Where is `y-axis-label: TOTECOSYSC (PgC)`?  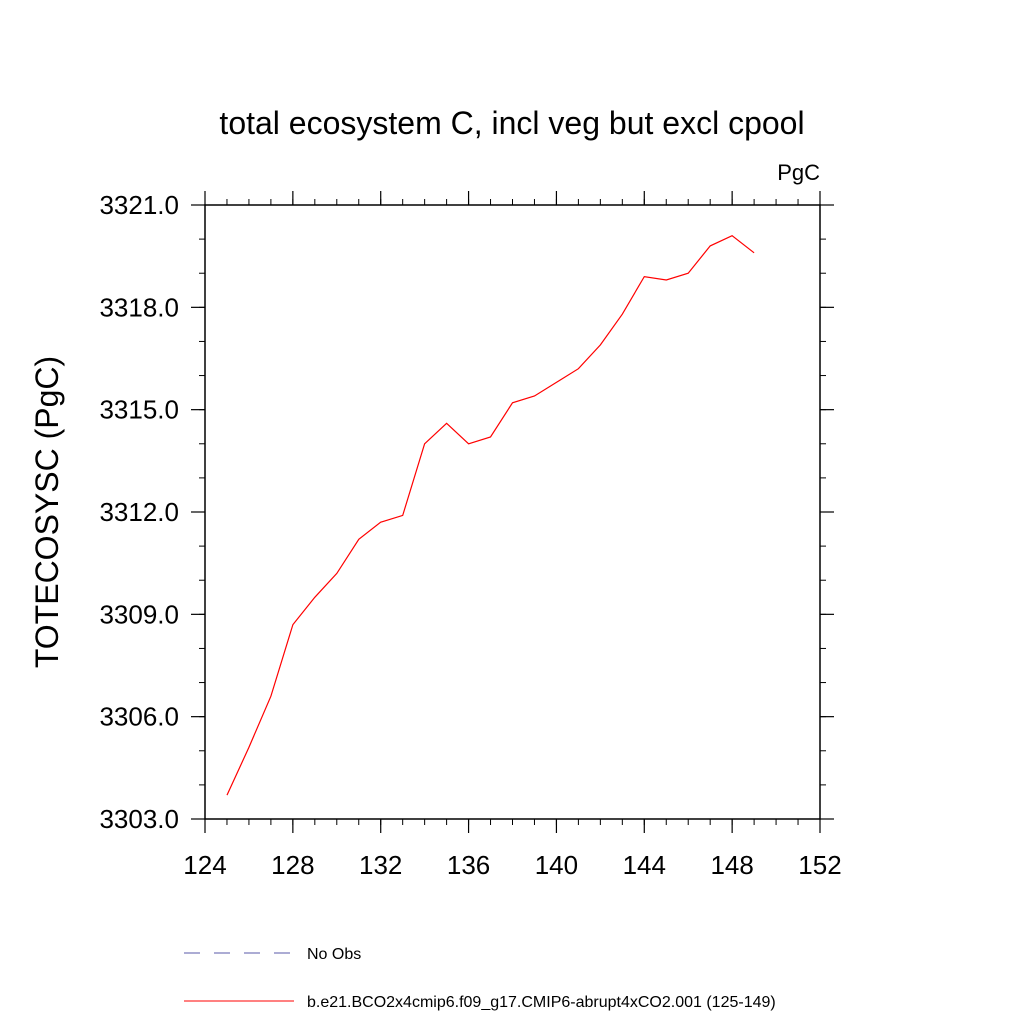
y-axis-label: TOTECOSYSC (PgC) is located at coordinates (47, 512).